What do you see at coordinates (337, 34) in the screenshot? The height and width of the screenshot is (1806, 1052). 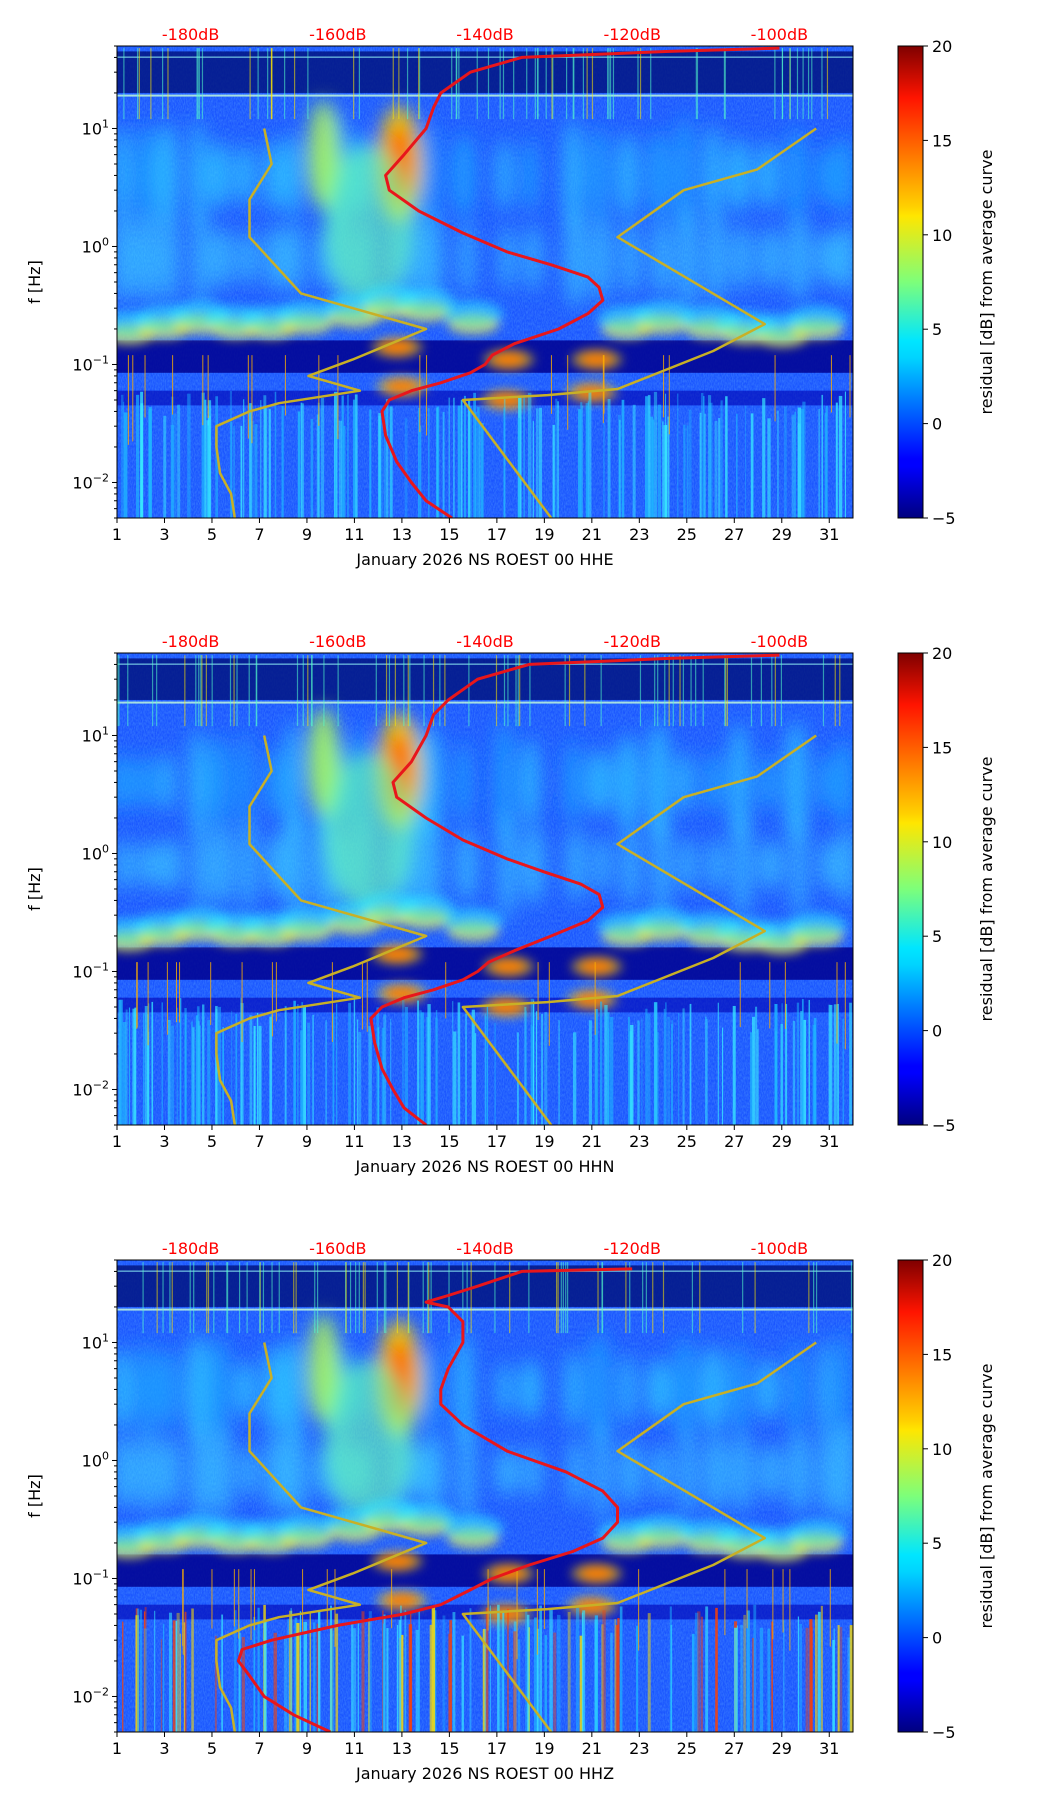 I see `top-db-label: -160dB` at bounding box center [337, 34].